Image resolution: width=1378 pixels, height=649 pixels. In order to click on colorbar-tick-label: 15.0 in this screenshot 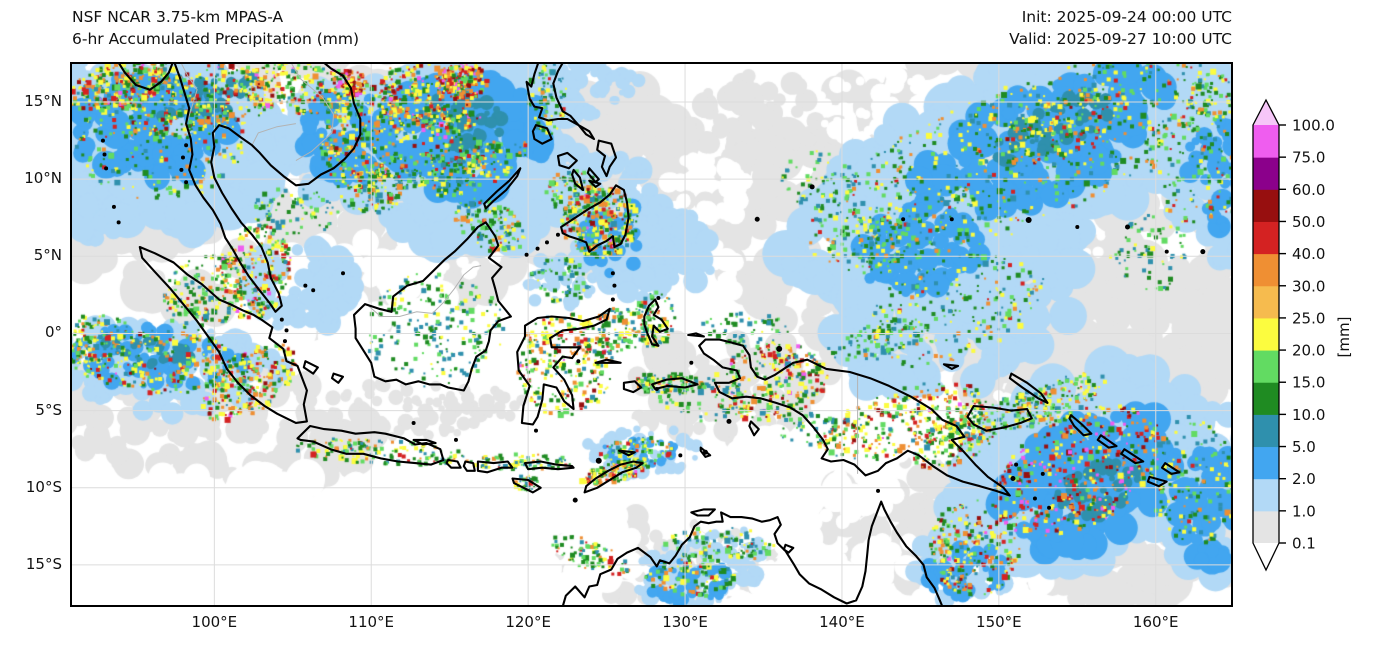, I will do `click(1308, 383)`.